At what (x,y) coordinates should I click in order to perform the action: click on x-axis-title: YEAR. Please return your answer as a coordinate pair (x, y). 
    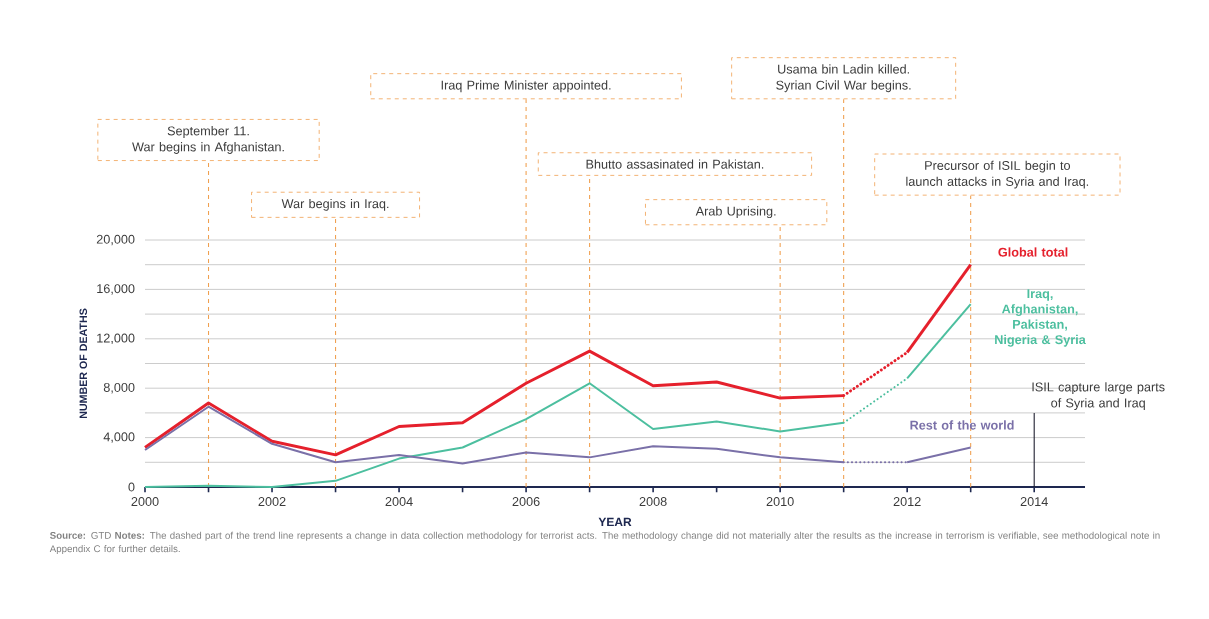
    Looking at the image, I should click on (615, 522).